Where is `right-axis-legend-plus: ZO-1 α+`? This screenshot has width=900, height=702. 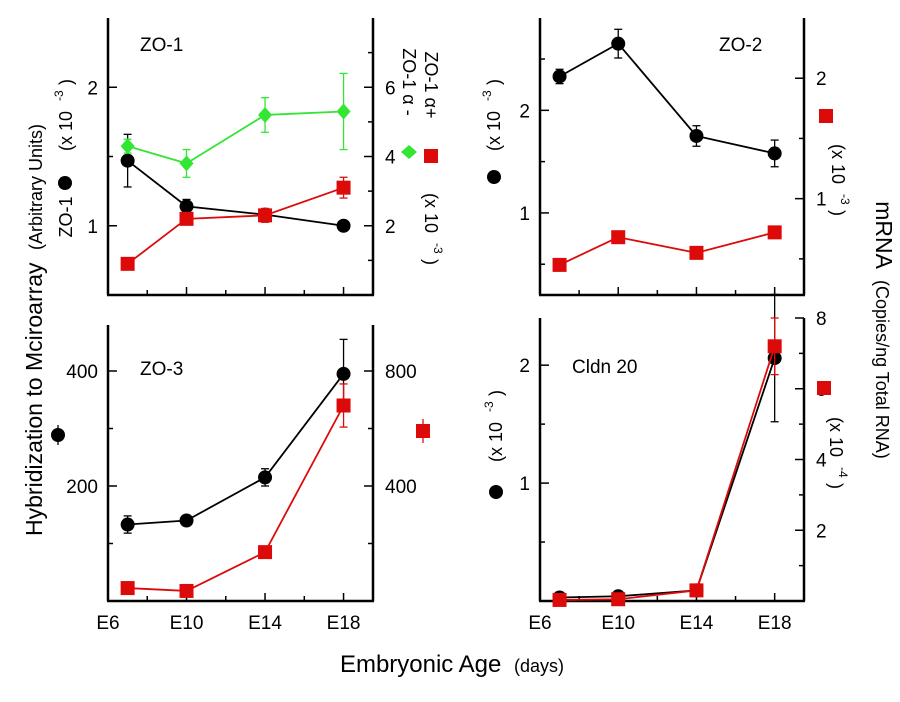
right-axis-legend-plus: ZO-1 α+ is located at coordinates (431, 107).